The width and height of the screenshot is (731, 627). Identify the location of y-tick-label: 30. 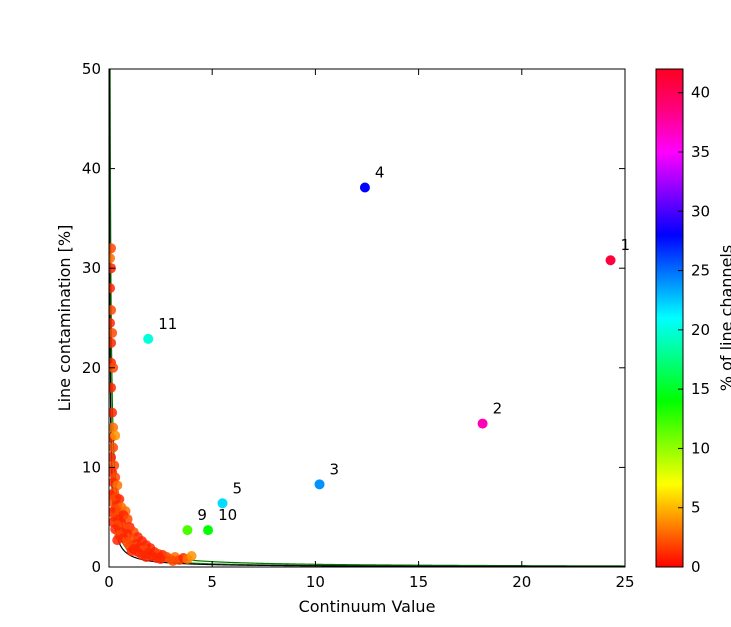
(91, 268).